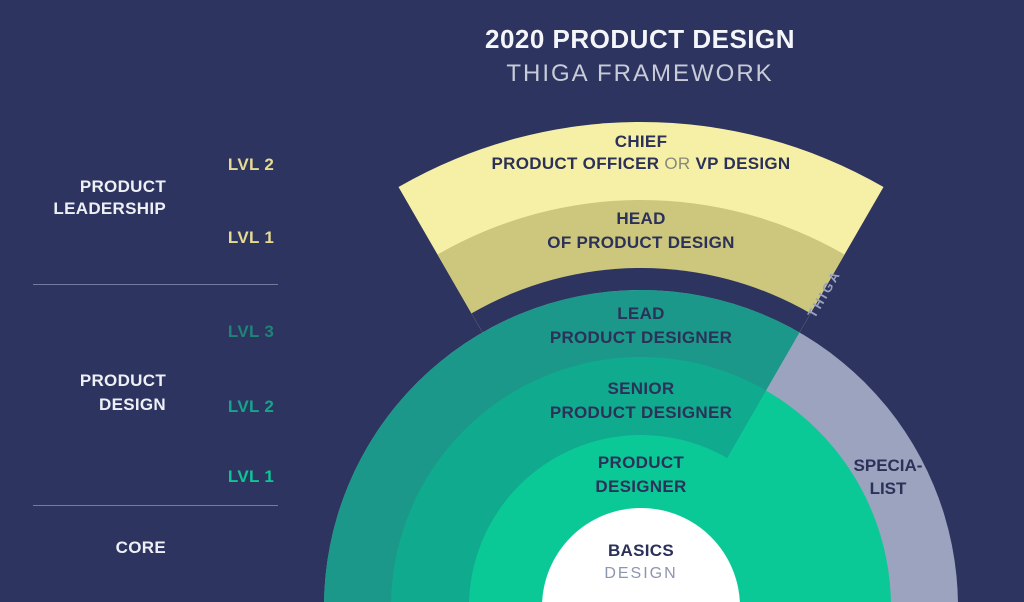  What do you see at coordinates (632, 401) in the screenshot?
I see `senior-band-label: SENIOR PRODUCT DESIGNER` at bounding box center [632, 401].